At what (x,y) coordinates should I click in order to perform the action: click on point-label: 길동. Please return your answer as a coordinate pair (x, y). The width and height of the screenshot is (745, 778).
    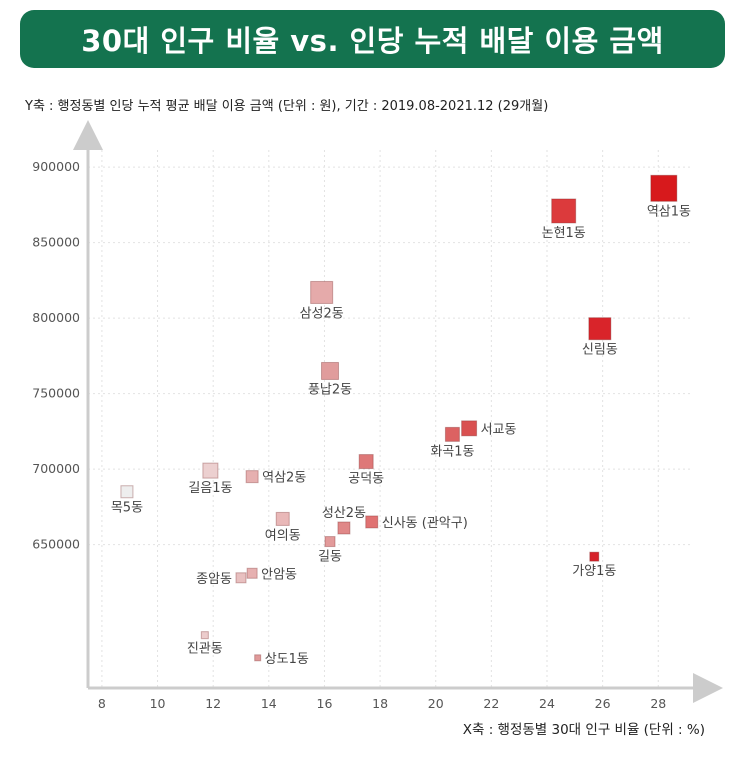
    Looking at the image, I should click on (330, 557).